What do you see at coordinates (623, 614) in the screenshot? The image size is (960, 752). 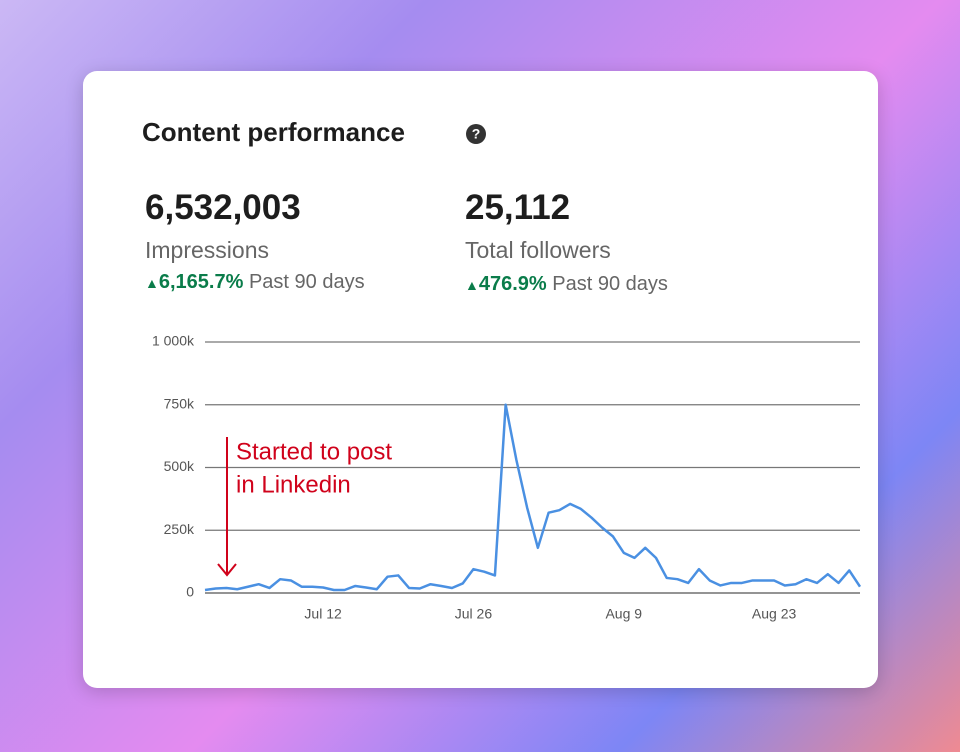 I see `x-tick-label: Aug 9` at bounding box center [623, 614].